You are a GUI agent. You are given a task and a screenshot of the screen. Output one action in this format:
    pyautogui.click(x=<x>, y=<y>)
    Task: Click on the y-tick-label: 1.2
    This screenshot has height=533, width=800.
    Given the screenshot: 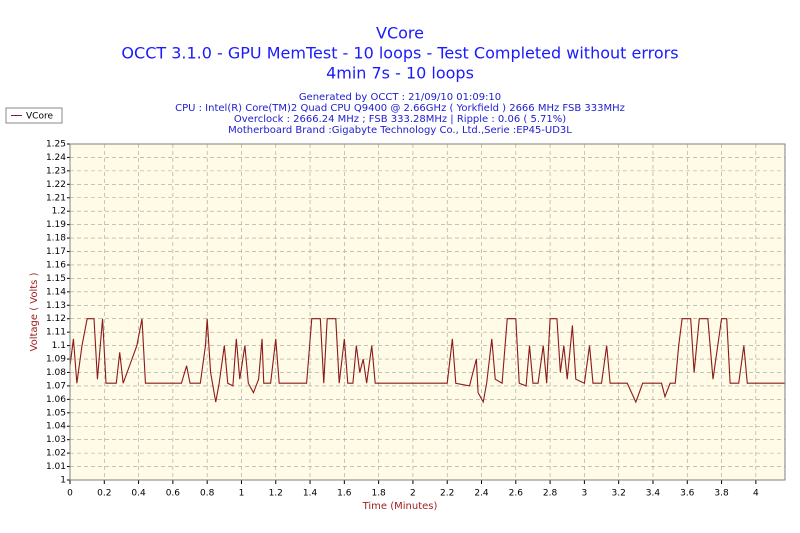 What is the action you would take?
    pyautogui.click(x=59, y=212)
    